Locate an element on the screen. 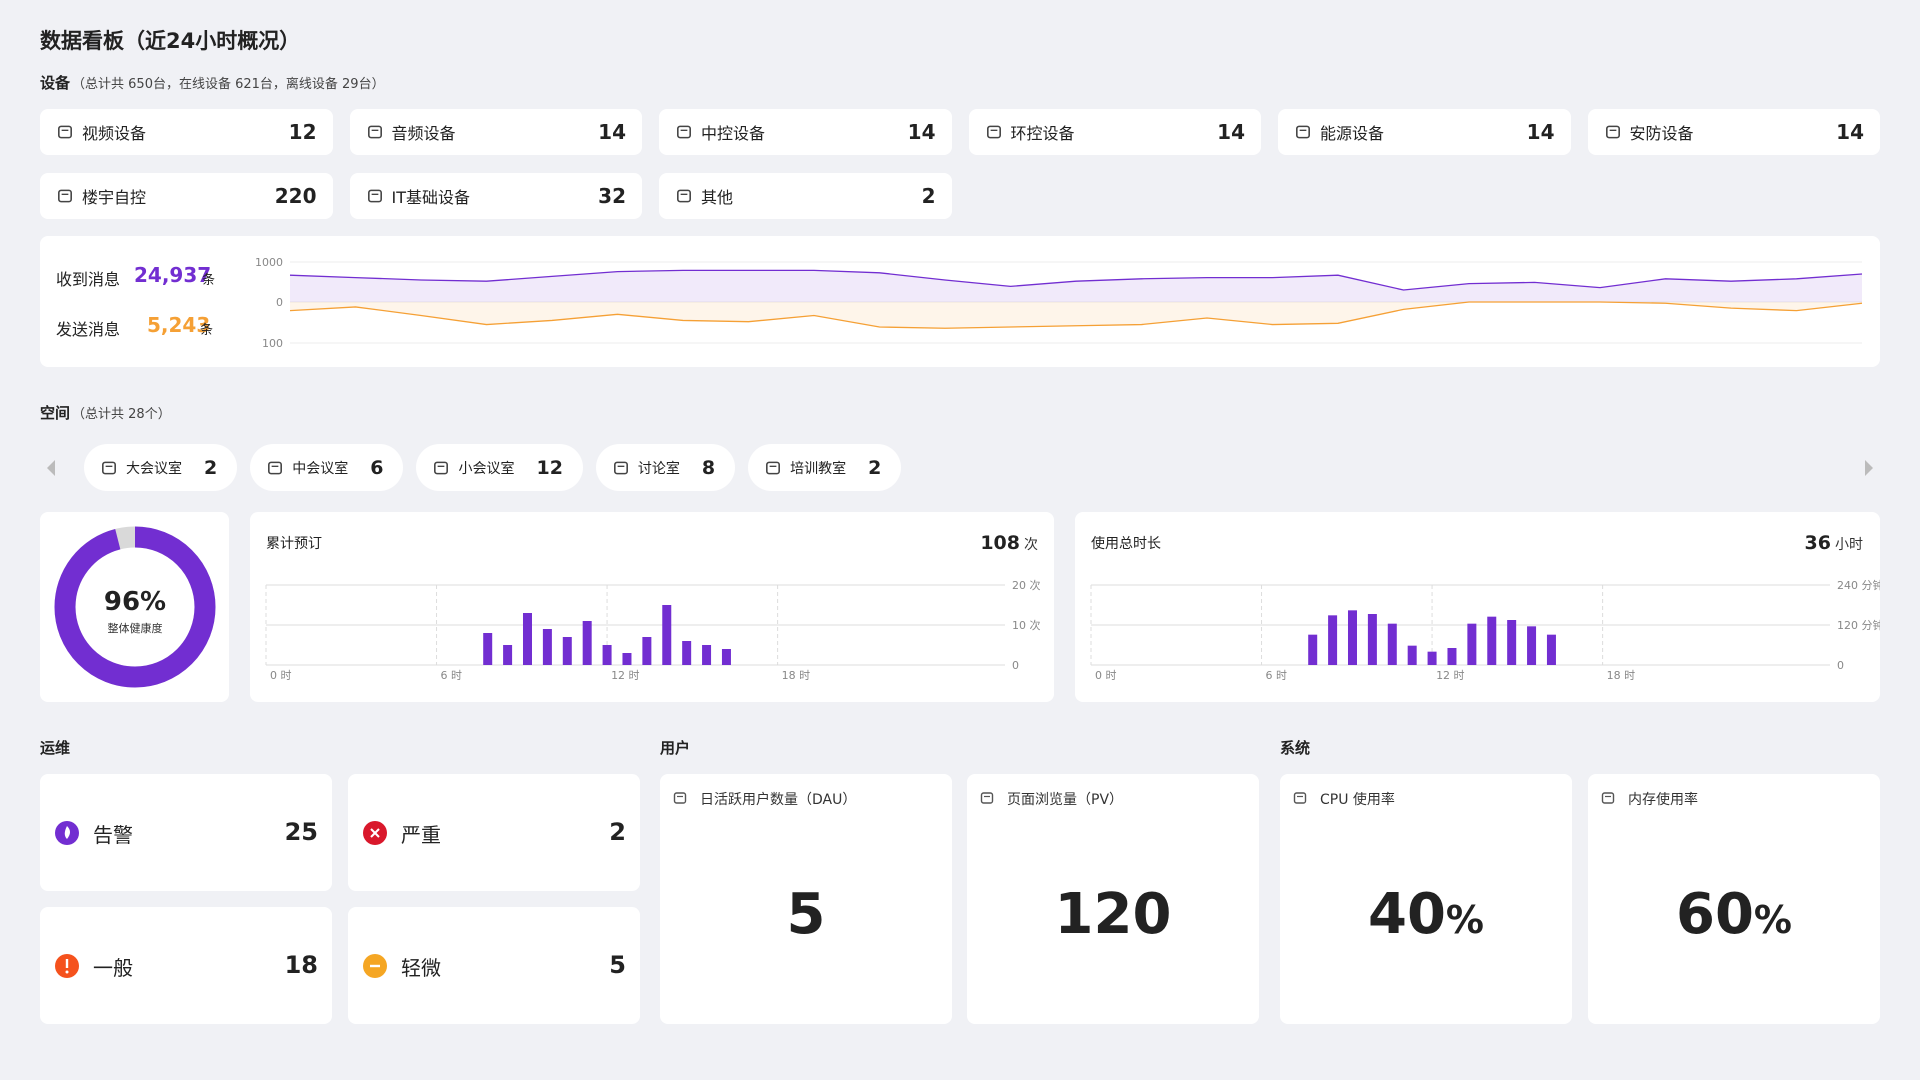  y-tick-label: 1000 is located at coordinates (269, 262).